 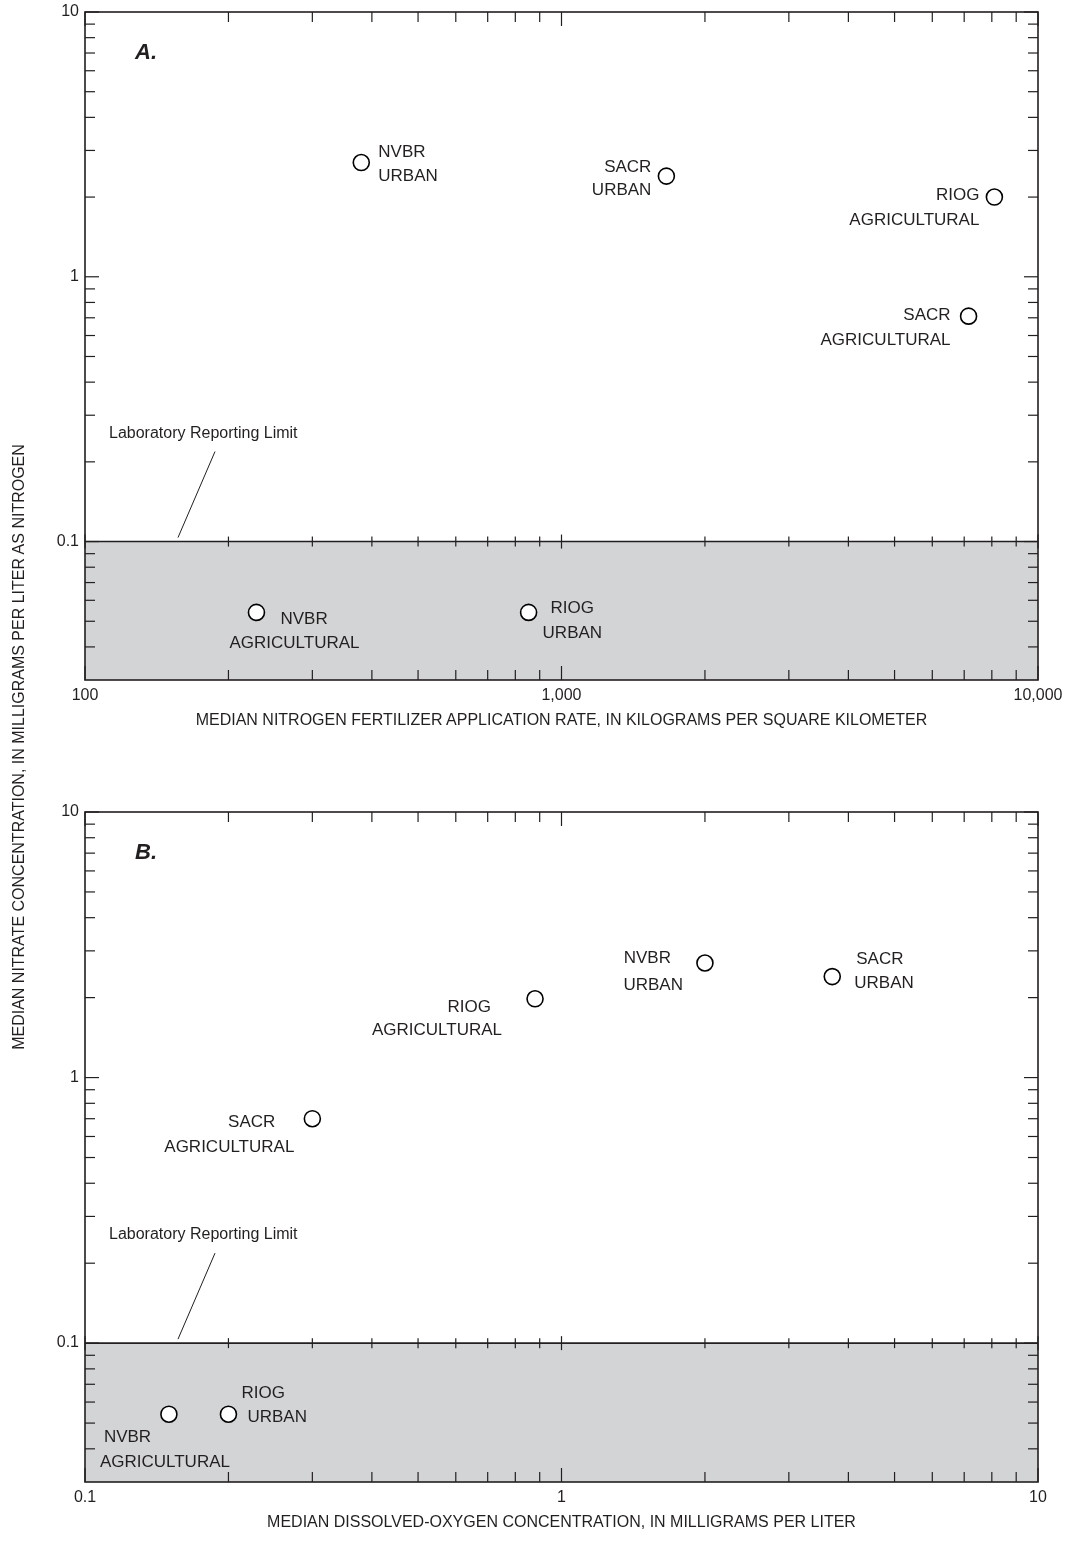 I want to click on x-axis-title: MEDIAN NITROGEN FERTILIZER APPLICATION RATE, IN KILOGRAMS PER SQUARE KILOMETER, so click(x=561, y=719).